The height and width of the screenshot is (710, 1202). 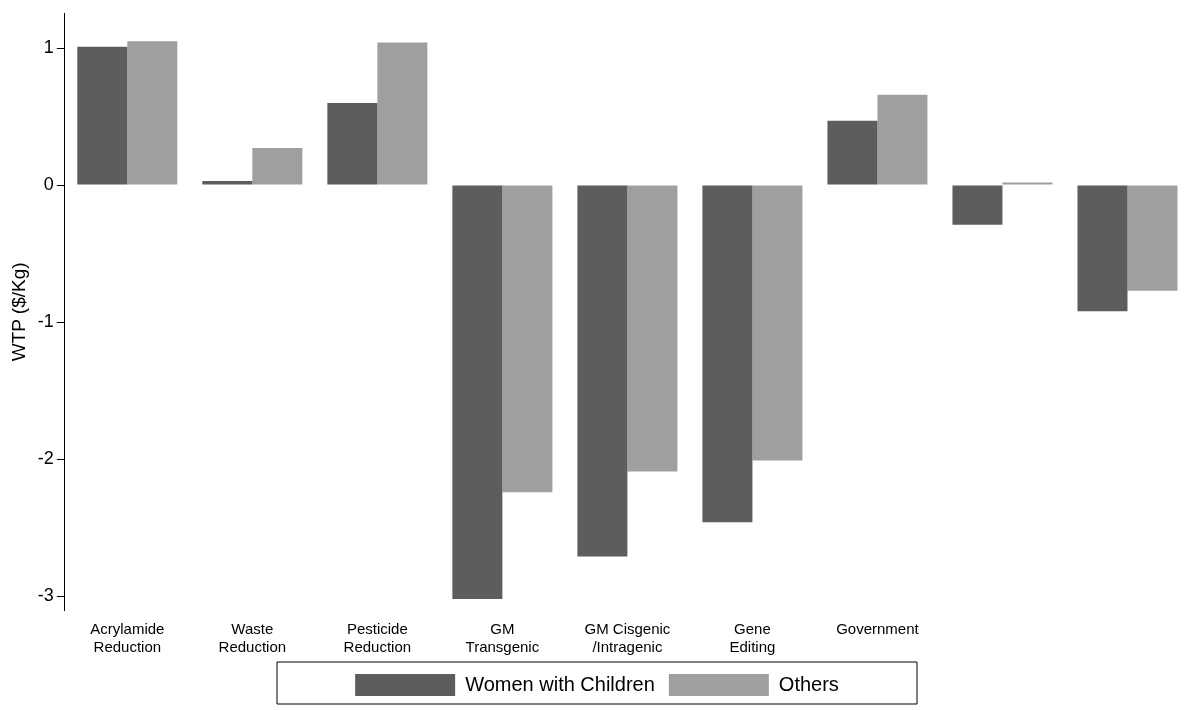 What do you see at coordinates (502, 638) in the screenshot?
I see `x-tick-label: GM Transgenic` at bounding box center [502, 638].